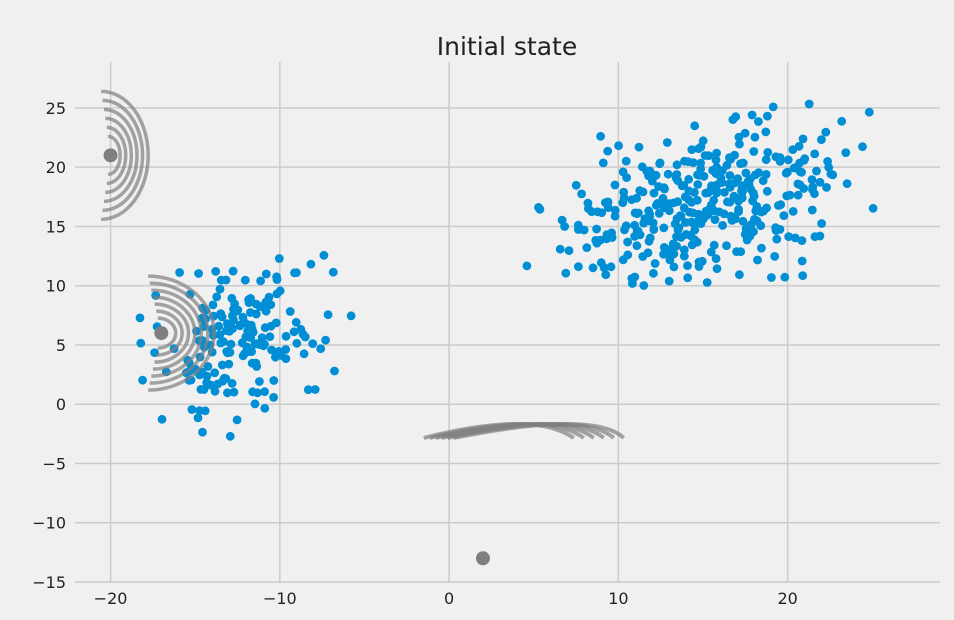 Image resolution: width=954 pixels, height=620 pixels. What do you see at coordinates (56, 108) in the screenshot?
I see `y-tick-label: 25` at bounding box center [56, 108].